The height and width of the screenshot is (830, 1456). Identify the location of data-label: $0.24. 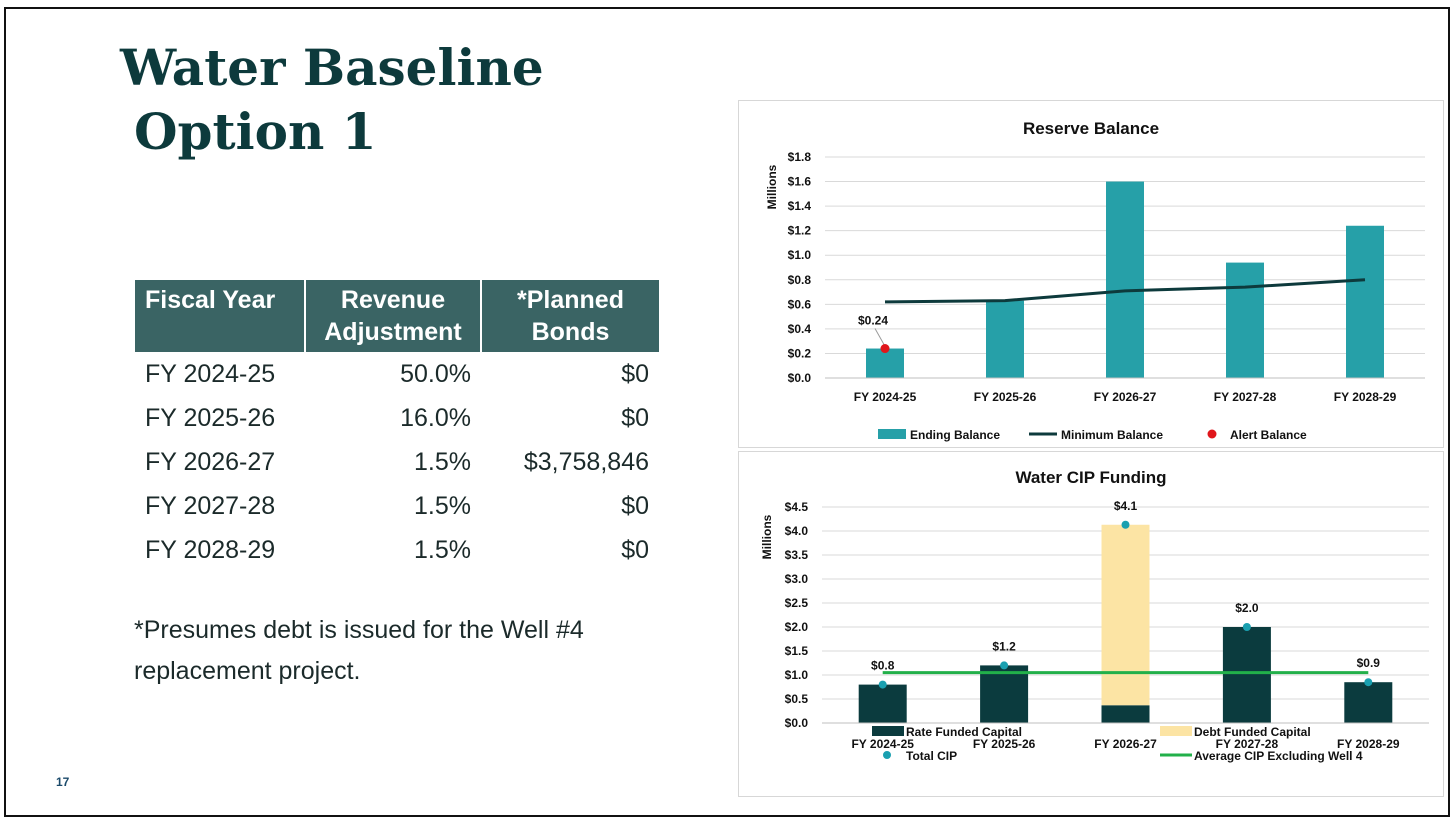
(873, 321).